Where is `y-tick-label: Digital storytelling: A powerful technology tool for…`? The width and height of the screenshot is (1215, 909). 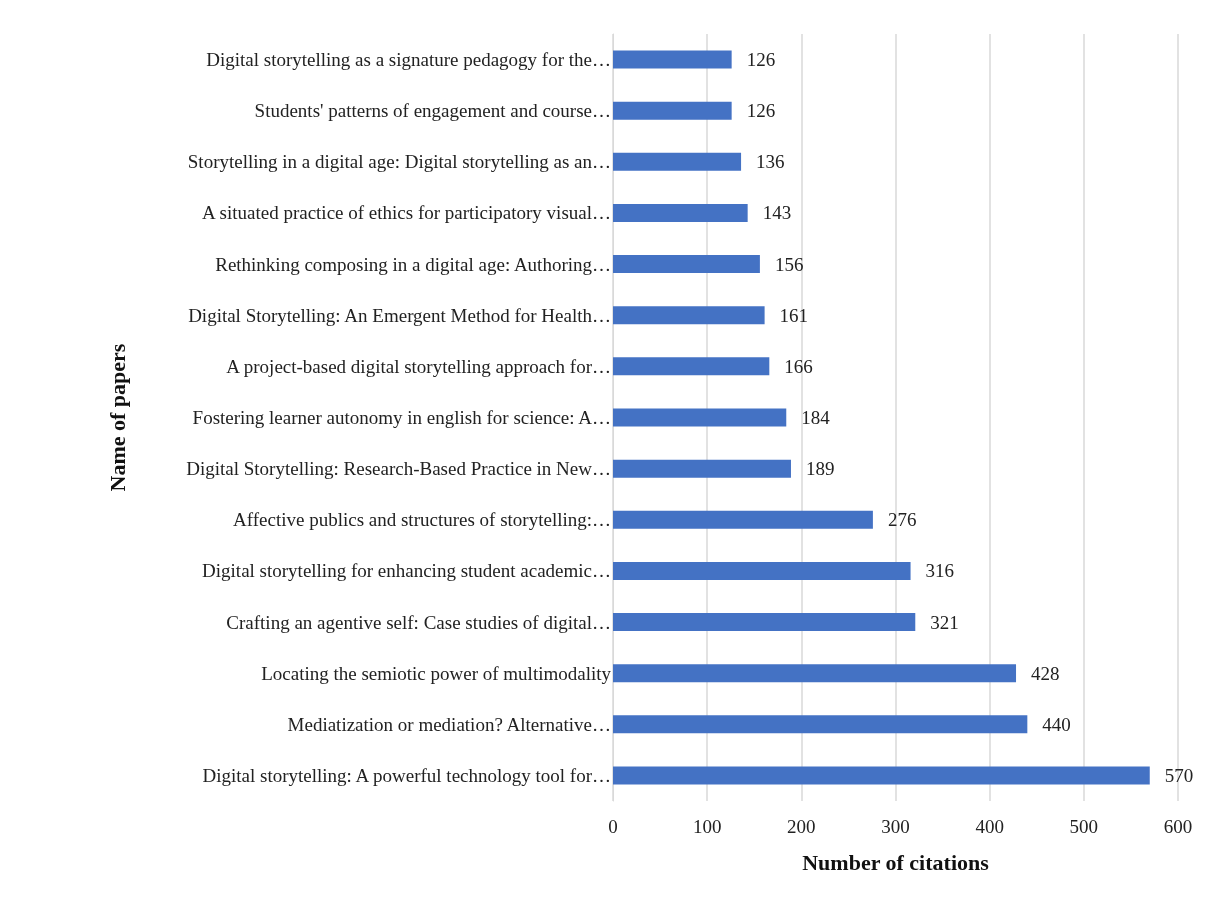 y-tick-label: Digital storytelling: A powerful technology tool for… is located at coordinates (406, 775).